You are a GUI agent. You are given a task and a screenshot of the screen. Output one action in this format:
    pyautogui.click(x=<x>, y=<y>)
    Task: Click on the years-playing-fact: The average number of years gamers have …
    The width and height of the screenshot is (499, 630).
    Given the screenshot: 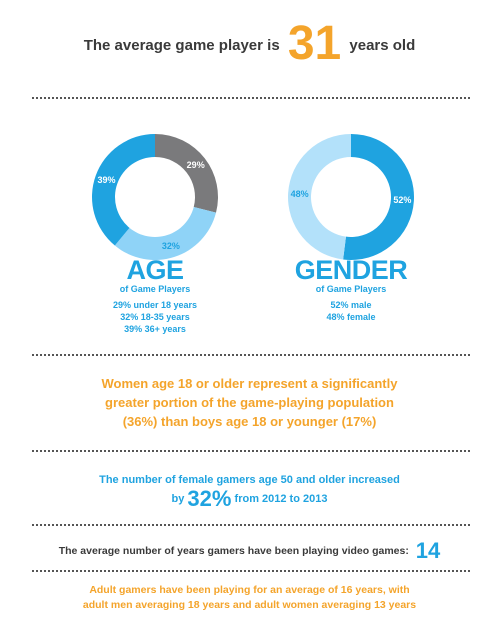 What is the action you would take?
    pyautogui.click(x=249, y=551)
    